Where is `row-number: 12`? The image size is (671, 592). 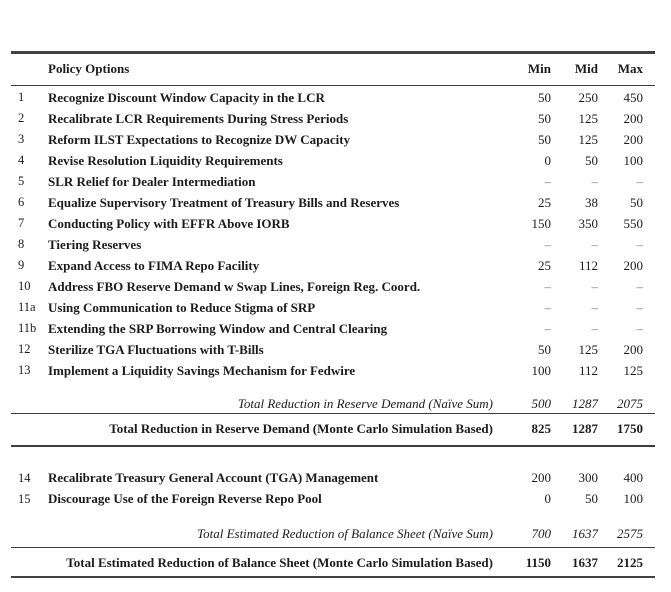
row-number: 12 is located at coordinates (24, 349).